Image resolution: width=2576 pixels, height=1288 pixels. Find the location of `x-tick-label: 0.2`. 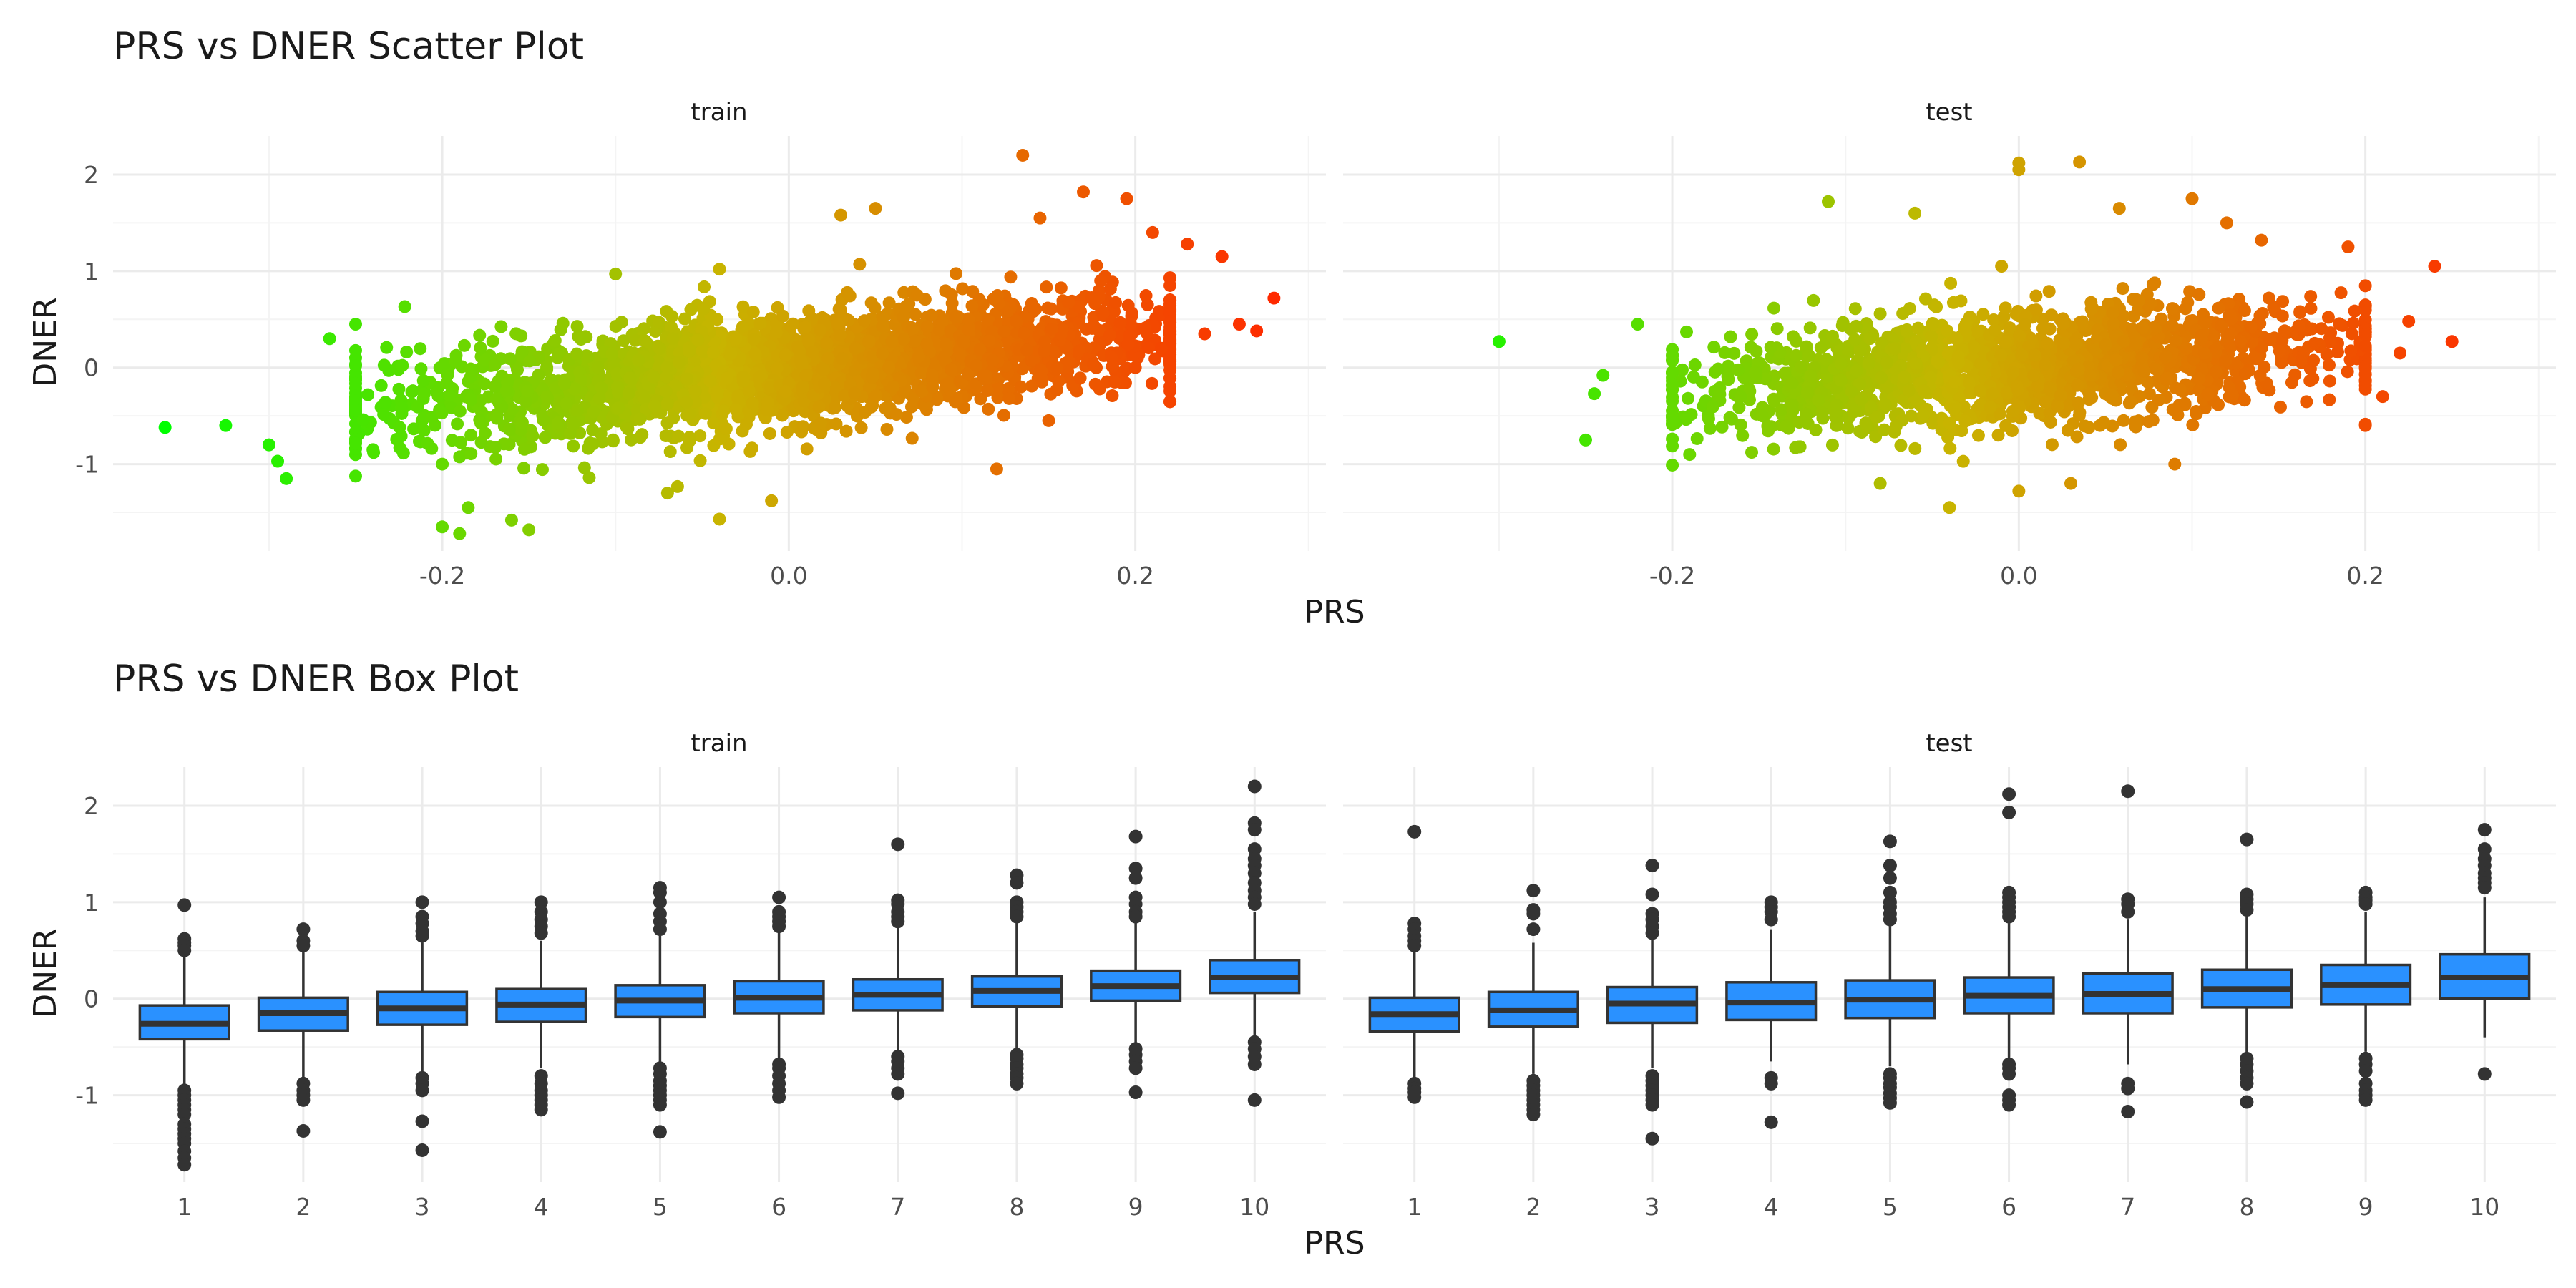

x-tick-label: 0.2 is located at coordinates (1134, 576).